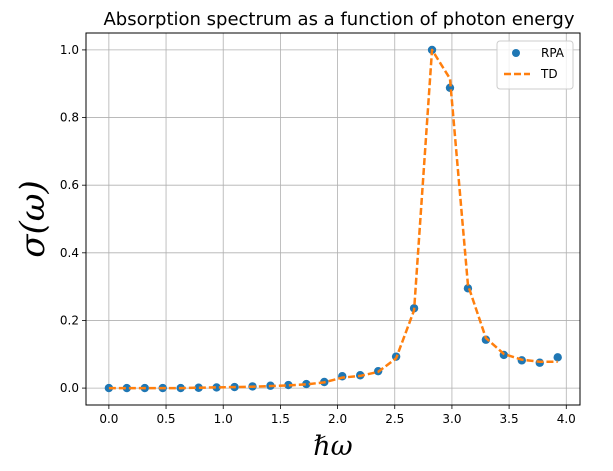  Describe the element at coordinates (516, 53) in the screenshot. I see `legend-marker-rpa` at that location.